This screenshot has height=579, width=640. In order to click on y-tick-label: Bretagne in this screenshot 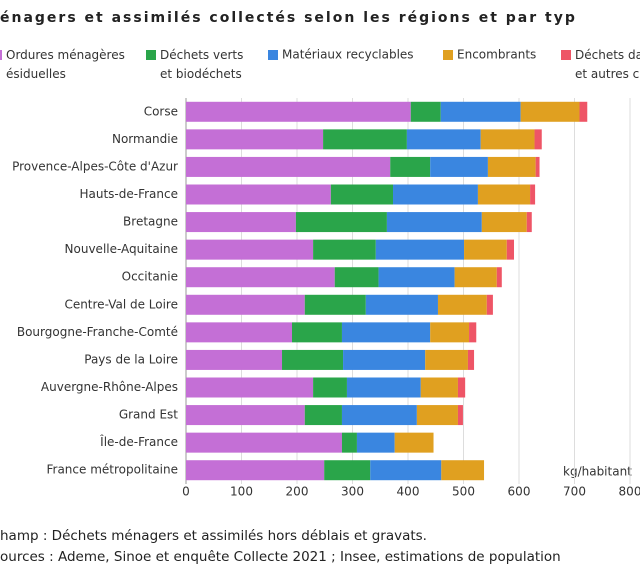, I will do `click(150, 222)`.